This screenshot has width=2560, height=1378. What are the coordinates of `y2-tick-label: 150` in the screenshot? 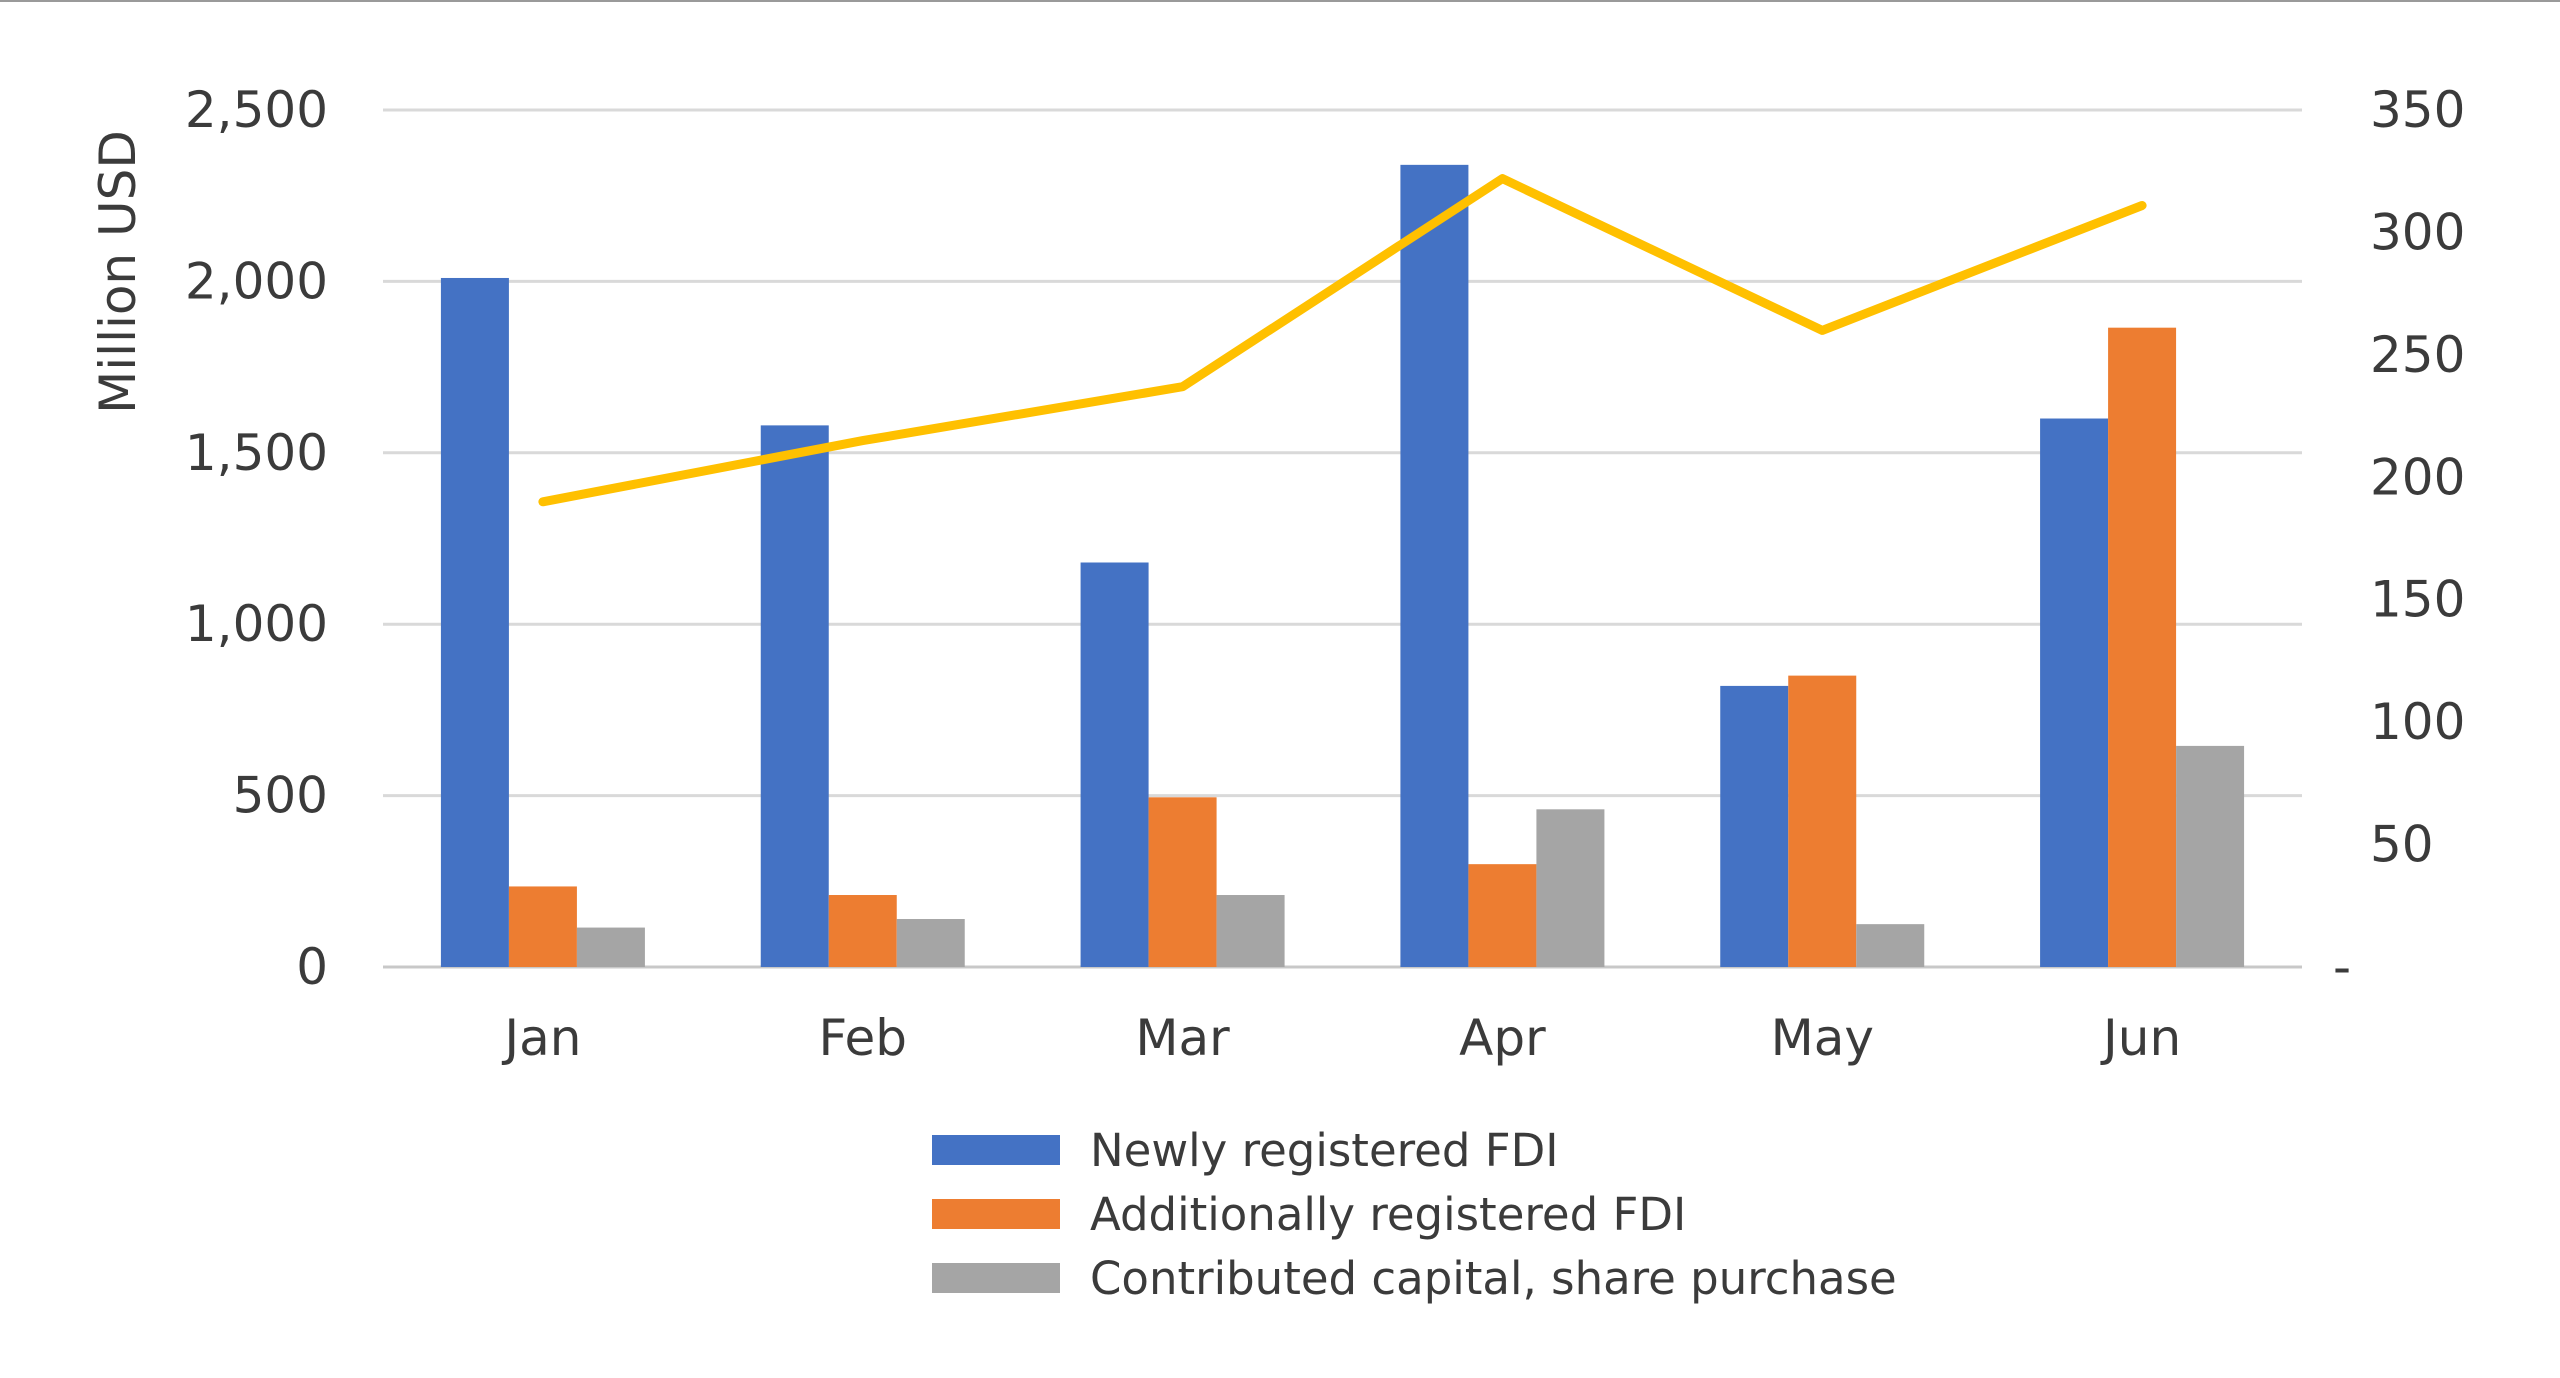 It's located at (2417, 600).